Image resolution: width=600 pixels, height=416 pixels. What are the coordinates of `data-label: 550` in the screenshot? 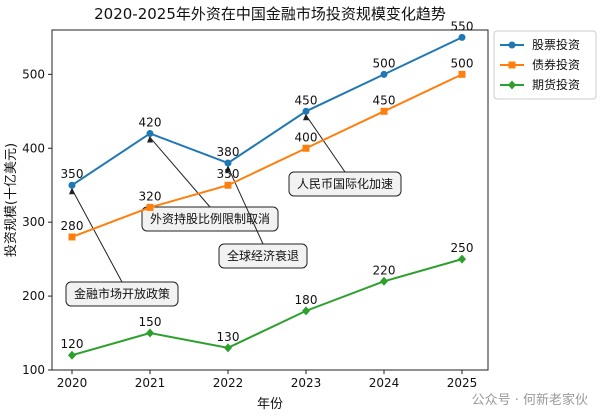 It's located at (462, 26).